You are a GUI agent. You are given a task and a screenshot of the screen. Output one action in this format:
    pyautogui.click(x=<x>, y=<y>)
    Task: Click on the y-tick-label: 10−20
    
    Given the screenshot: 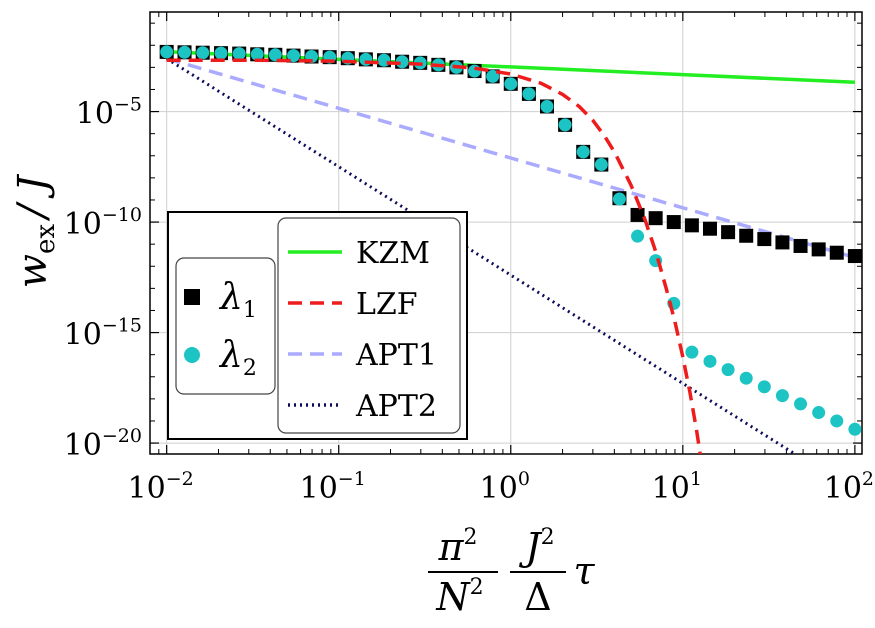 What is the action you would take?
    pyautogui.click(x=103, y=444)
    